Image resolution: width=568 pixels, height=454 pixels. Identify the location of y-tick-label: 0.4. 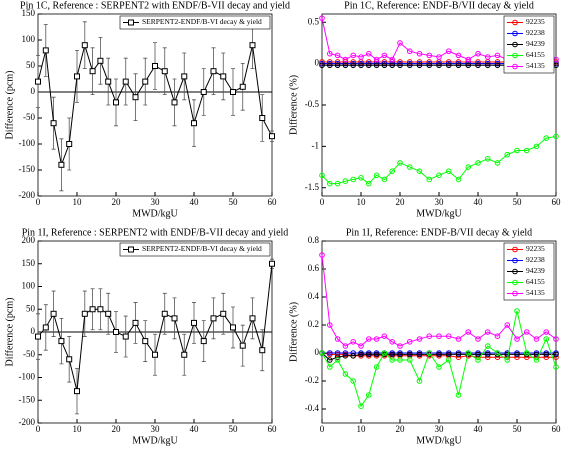
(314, 296).